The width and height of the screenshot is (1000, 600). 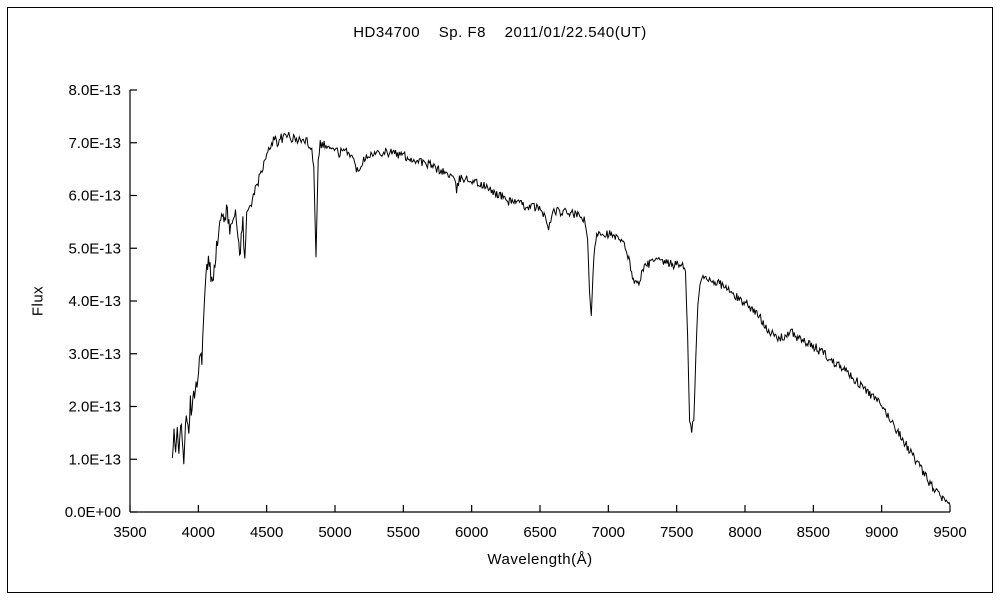 I want to click on y-tick-label: 4.0E-13, so click(x=94, y=301).